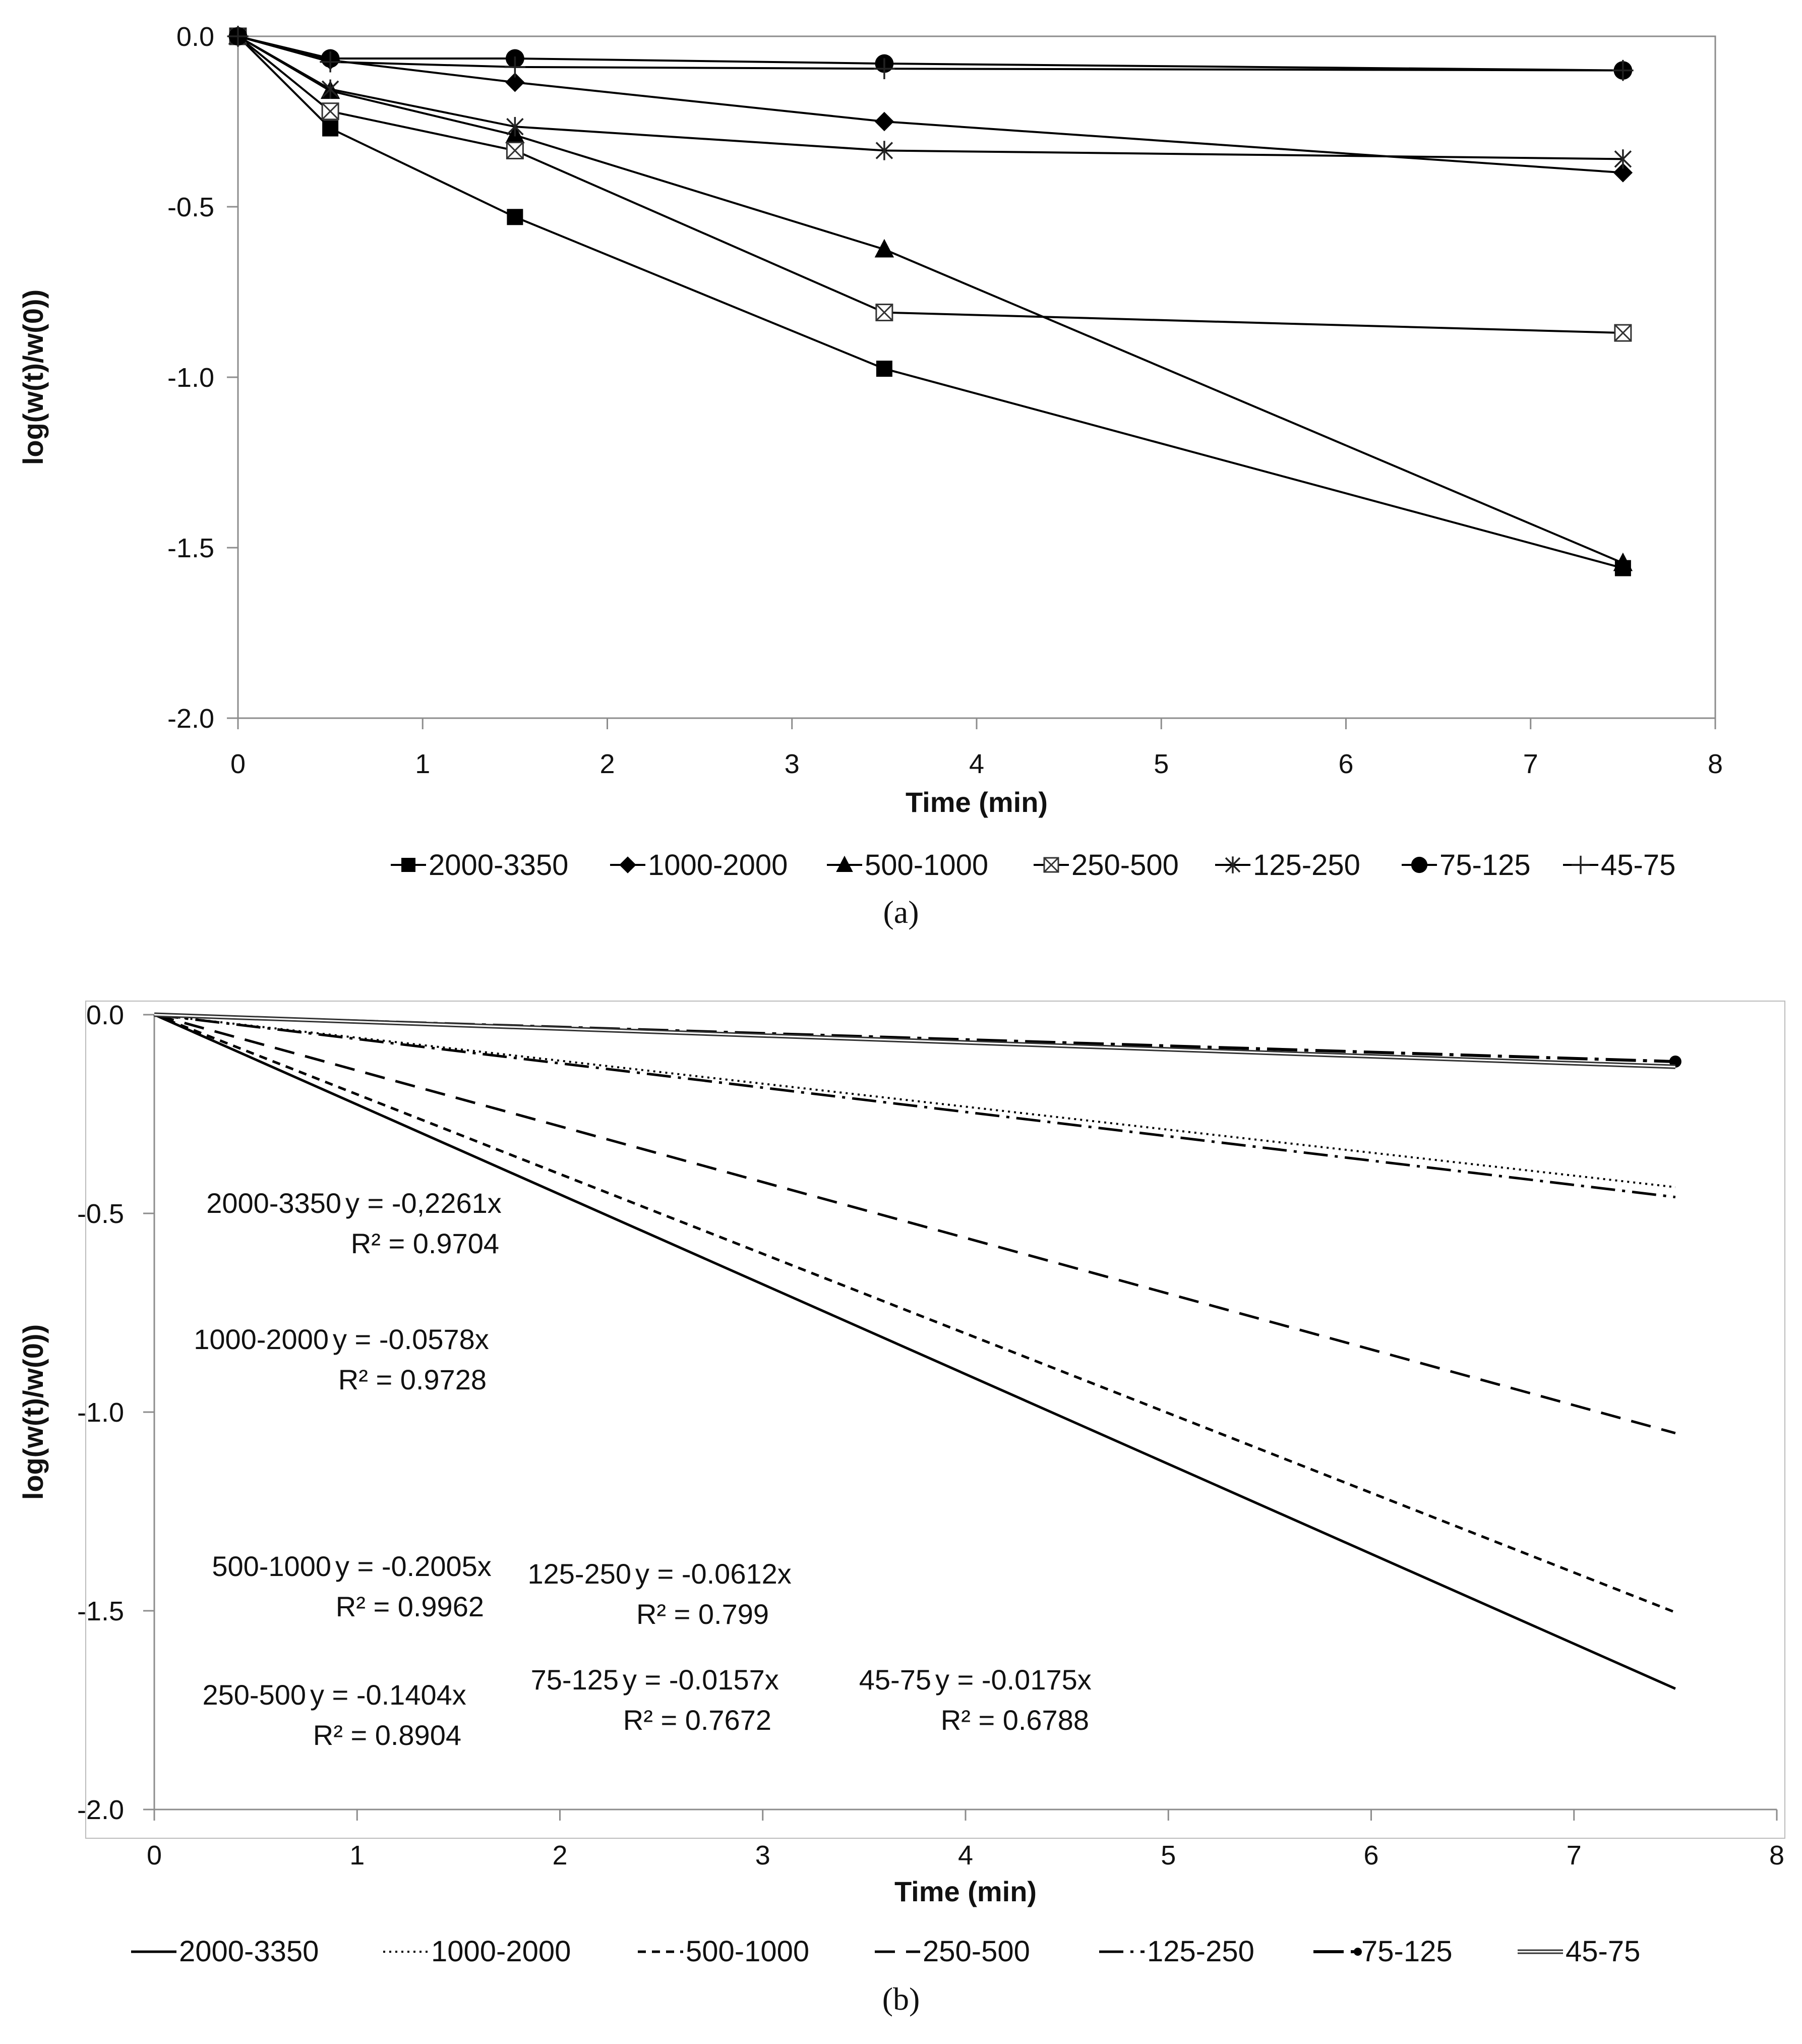  Describe the element at coordinates (723, 1951) in the screenshot. I see `legend-item: 500-1000` at that location.